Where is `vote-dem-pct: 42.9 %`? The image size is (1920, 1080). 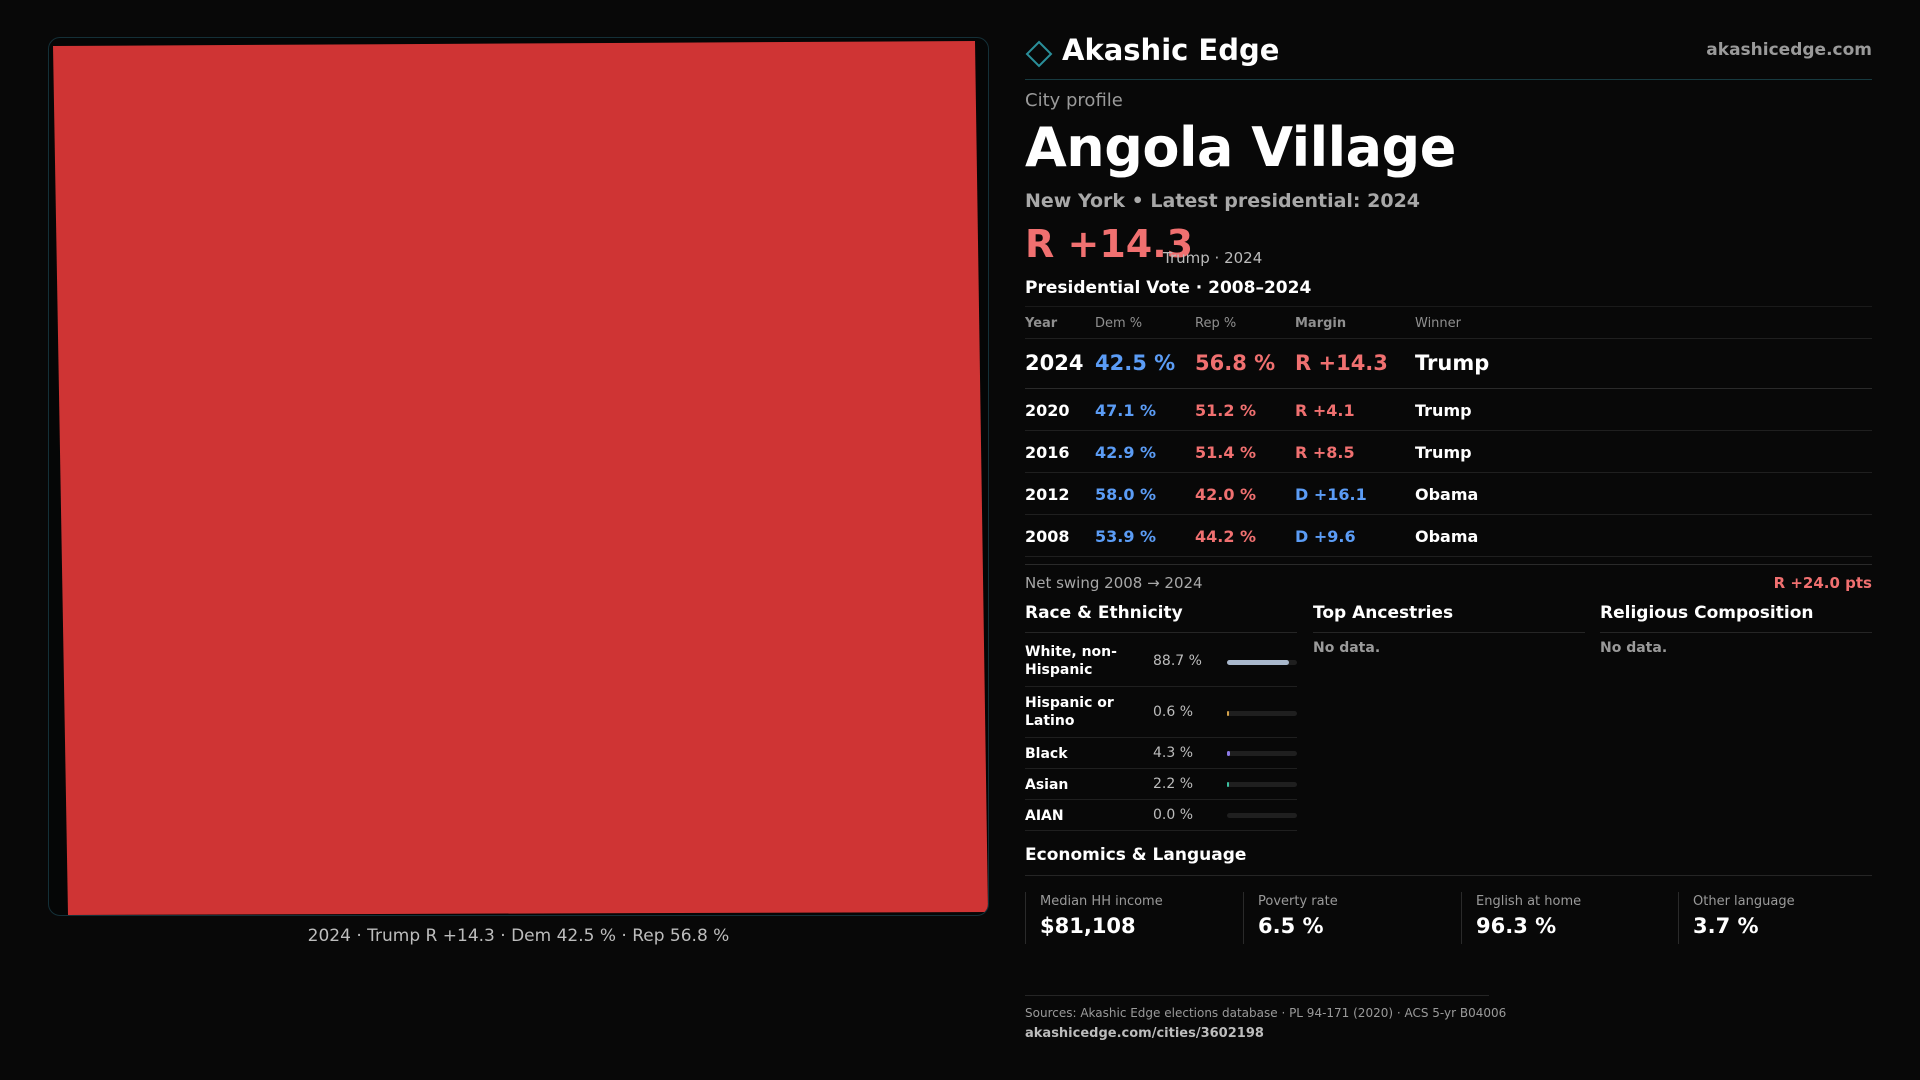 vote-dem-pct: 42.9 % is located at coordinates (1126, 452).